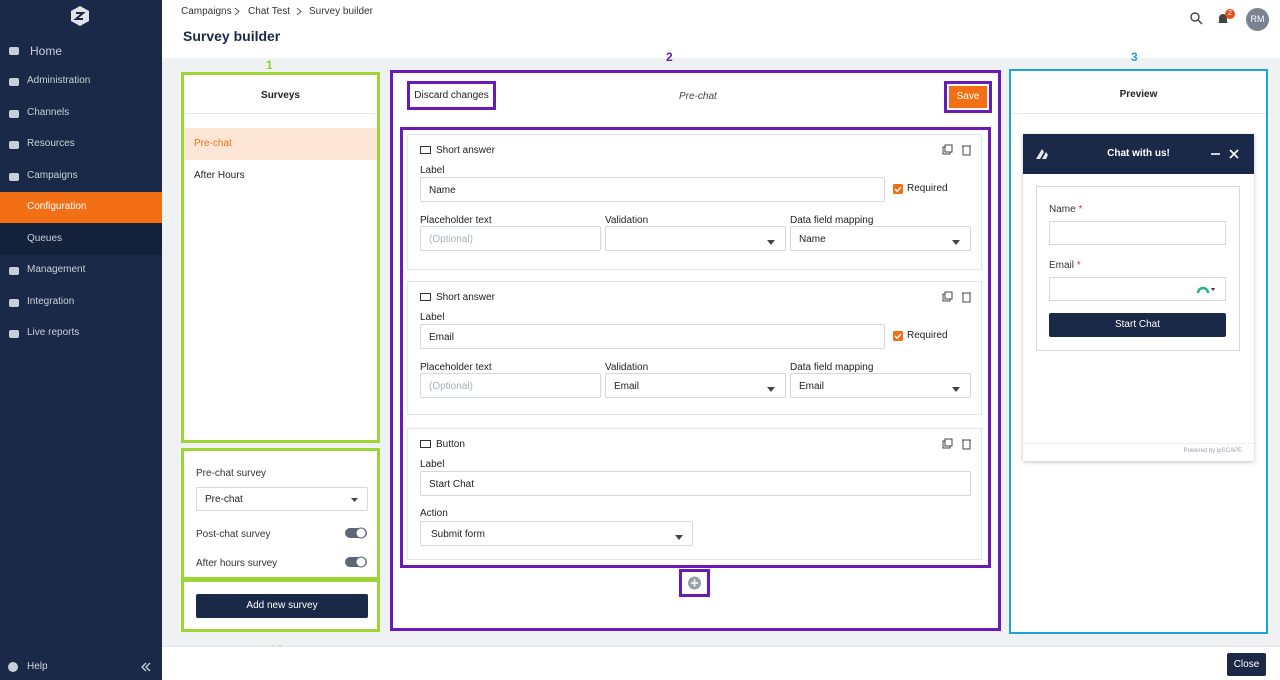 The width and height of the screenshot is (1280, 680). What do you see at coordinates (556, 533) in the screenshot?
I see `action-select: Submit form` at bounding box center [556, 533].